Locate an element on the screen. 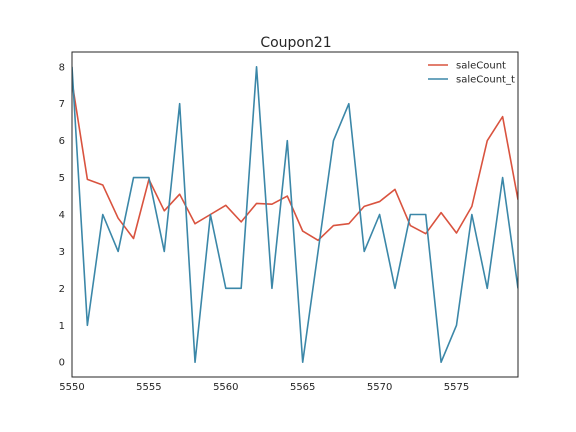 The width and height of the screenshot is (576, 432). x-tick-label: 5570 is located at coordinates (379, 387).